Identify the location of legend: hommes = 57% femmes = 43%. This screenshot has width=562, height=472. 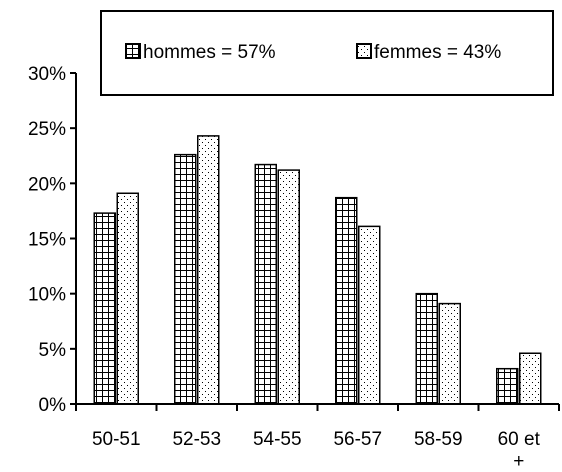
(327, 53).